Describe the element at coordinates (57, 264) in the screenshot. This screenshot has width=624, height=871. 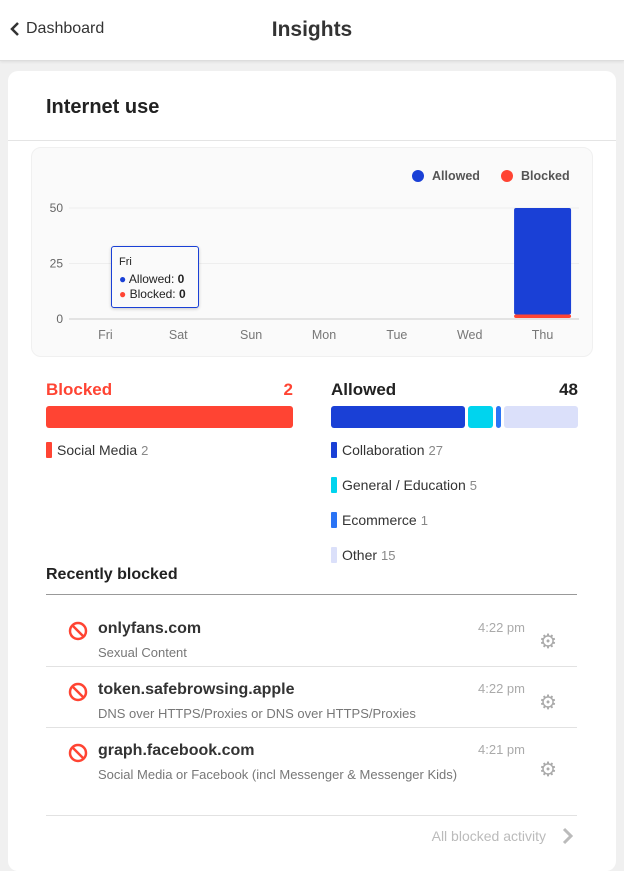
I see `y-tick-label: 25` at that location.